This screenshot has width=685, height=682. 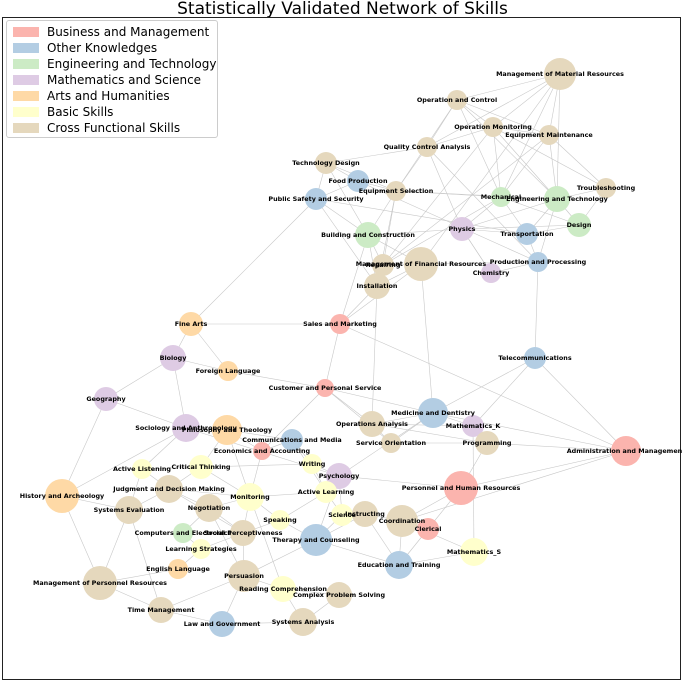 What do you see at coordinates (262, 451) in the screenshot?
I see `node-economics-and-accounting` at bounding box center [262, 451].